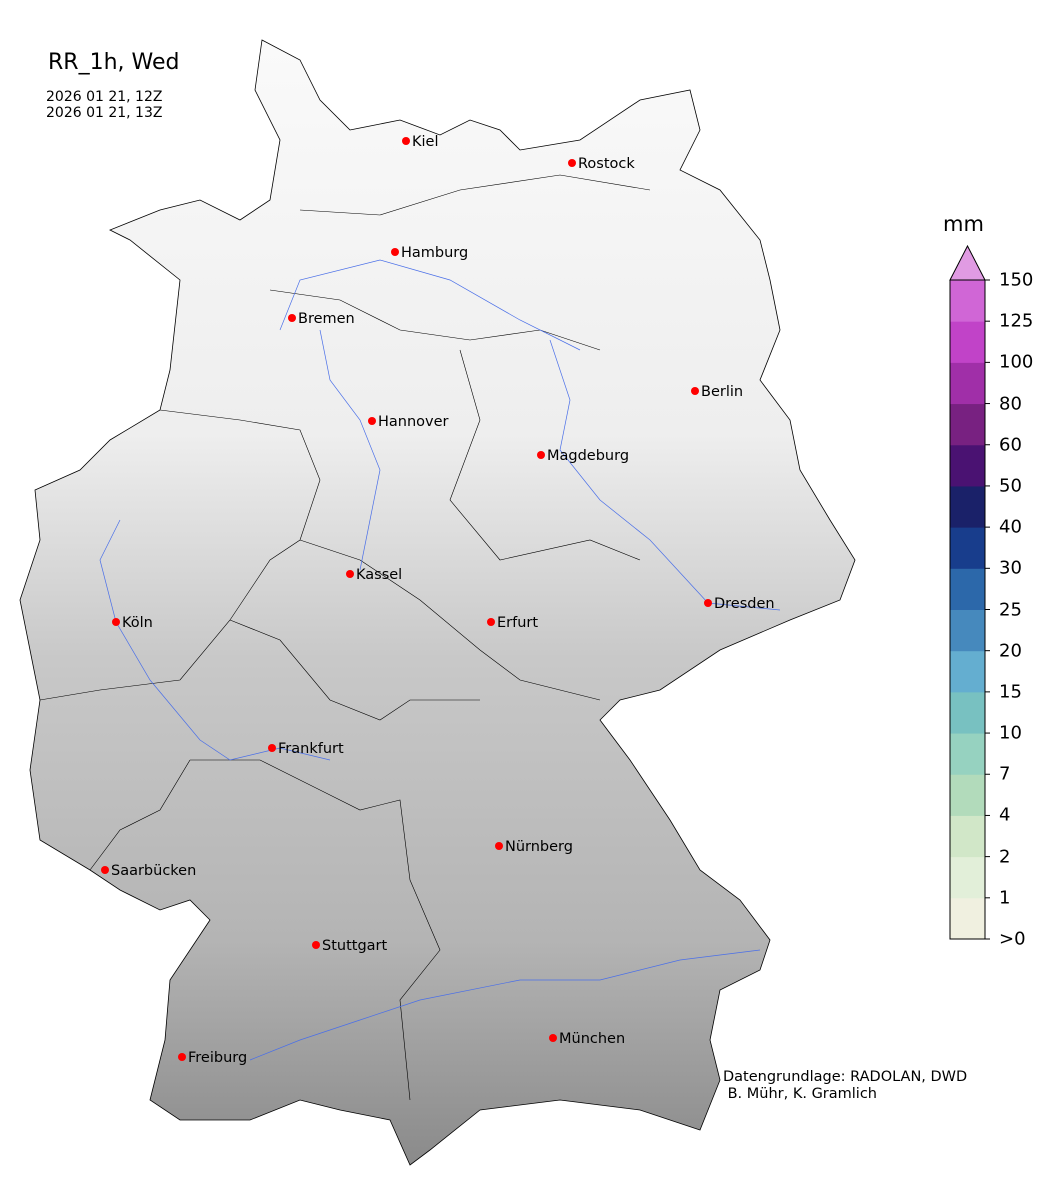 This screenshot has width=1053, height=1185. What do you see at coordinates (1016, 321) in the screenshot?
I see `colorbar-tick-label: 125` at bounding box center [1016, 321].